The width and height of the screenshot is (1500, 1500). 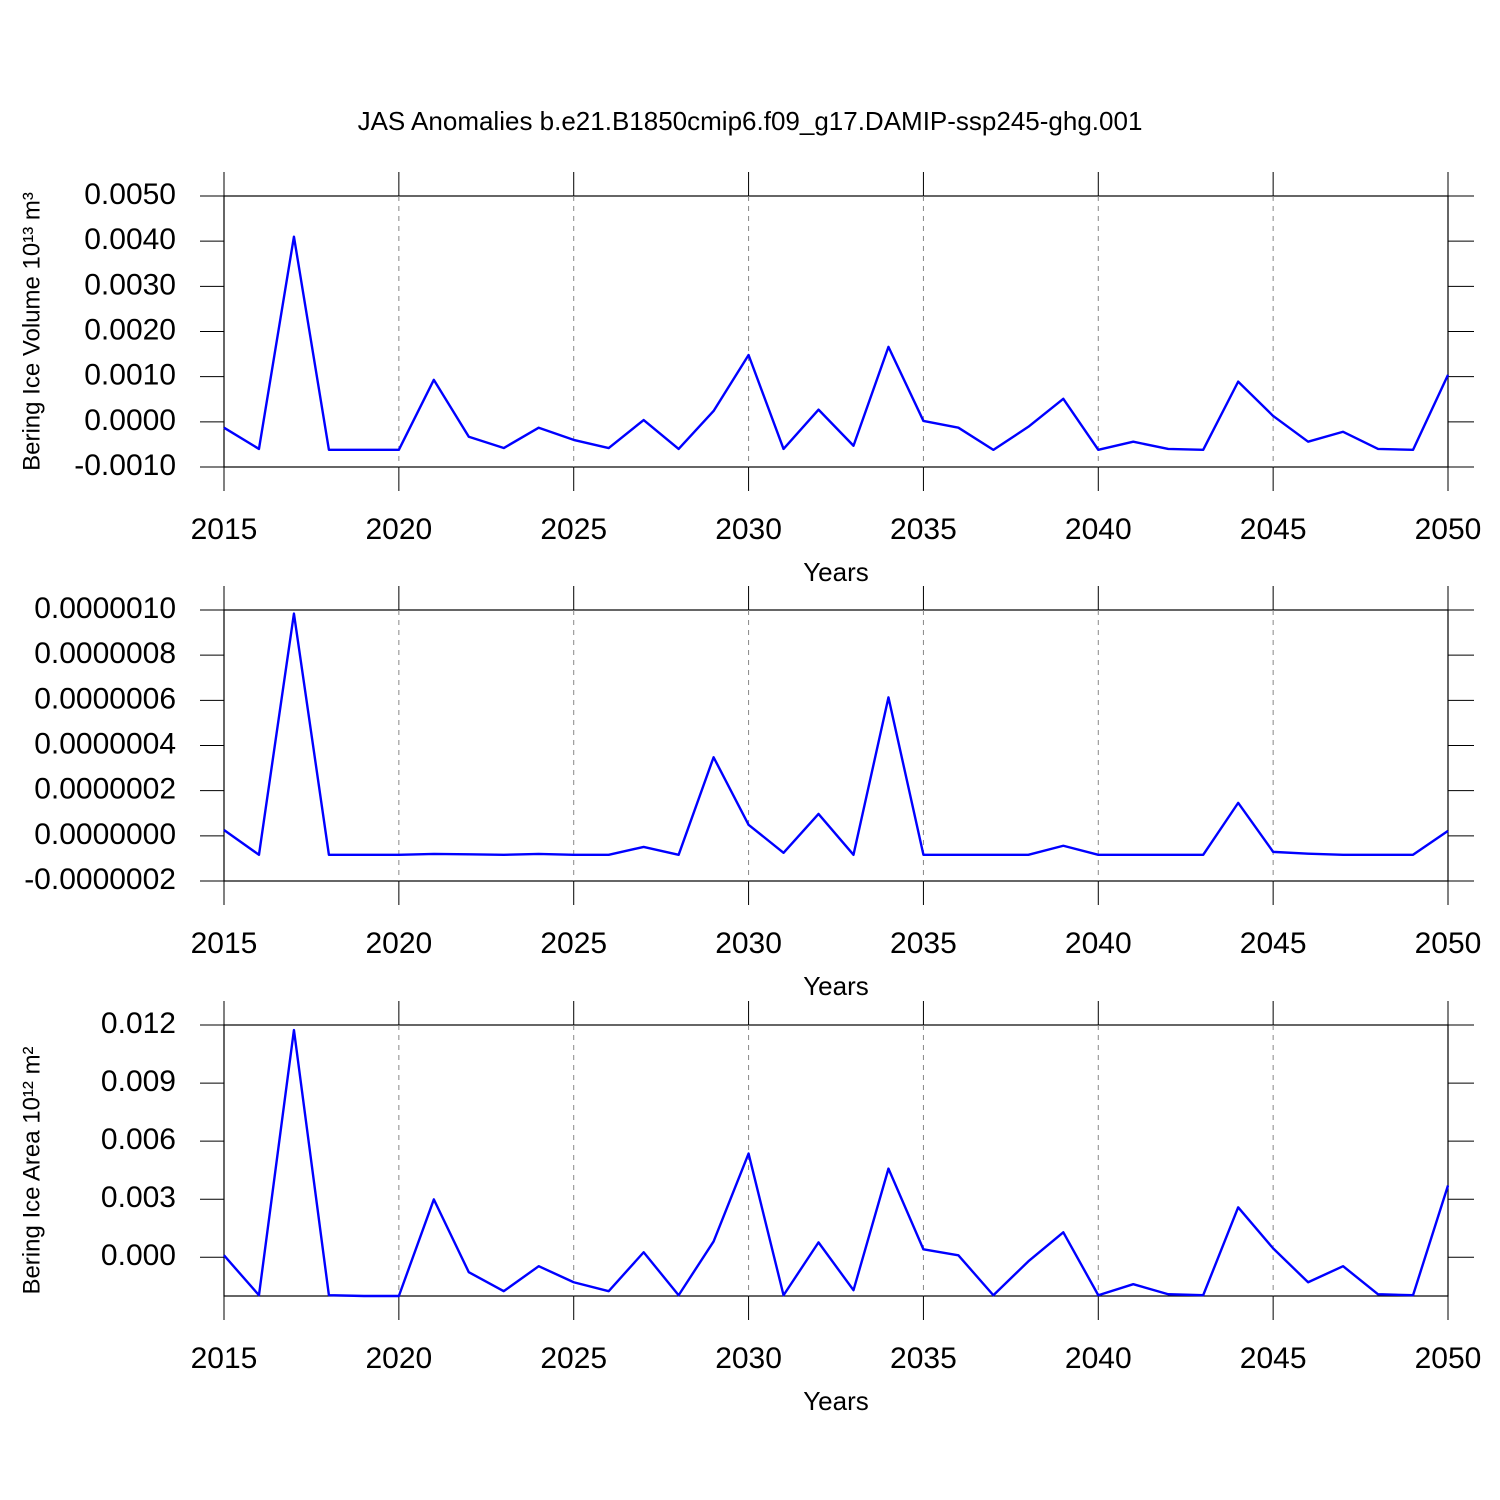 I want to click on y-tick-label: -0.0010, so click(x=125, y=465).